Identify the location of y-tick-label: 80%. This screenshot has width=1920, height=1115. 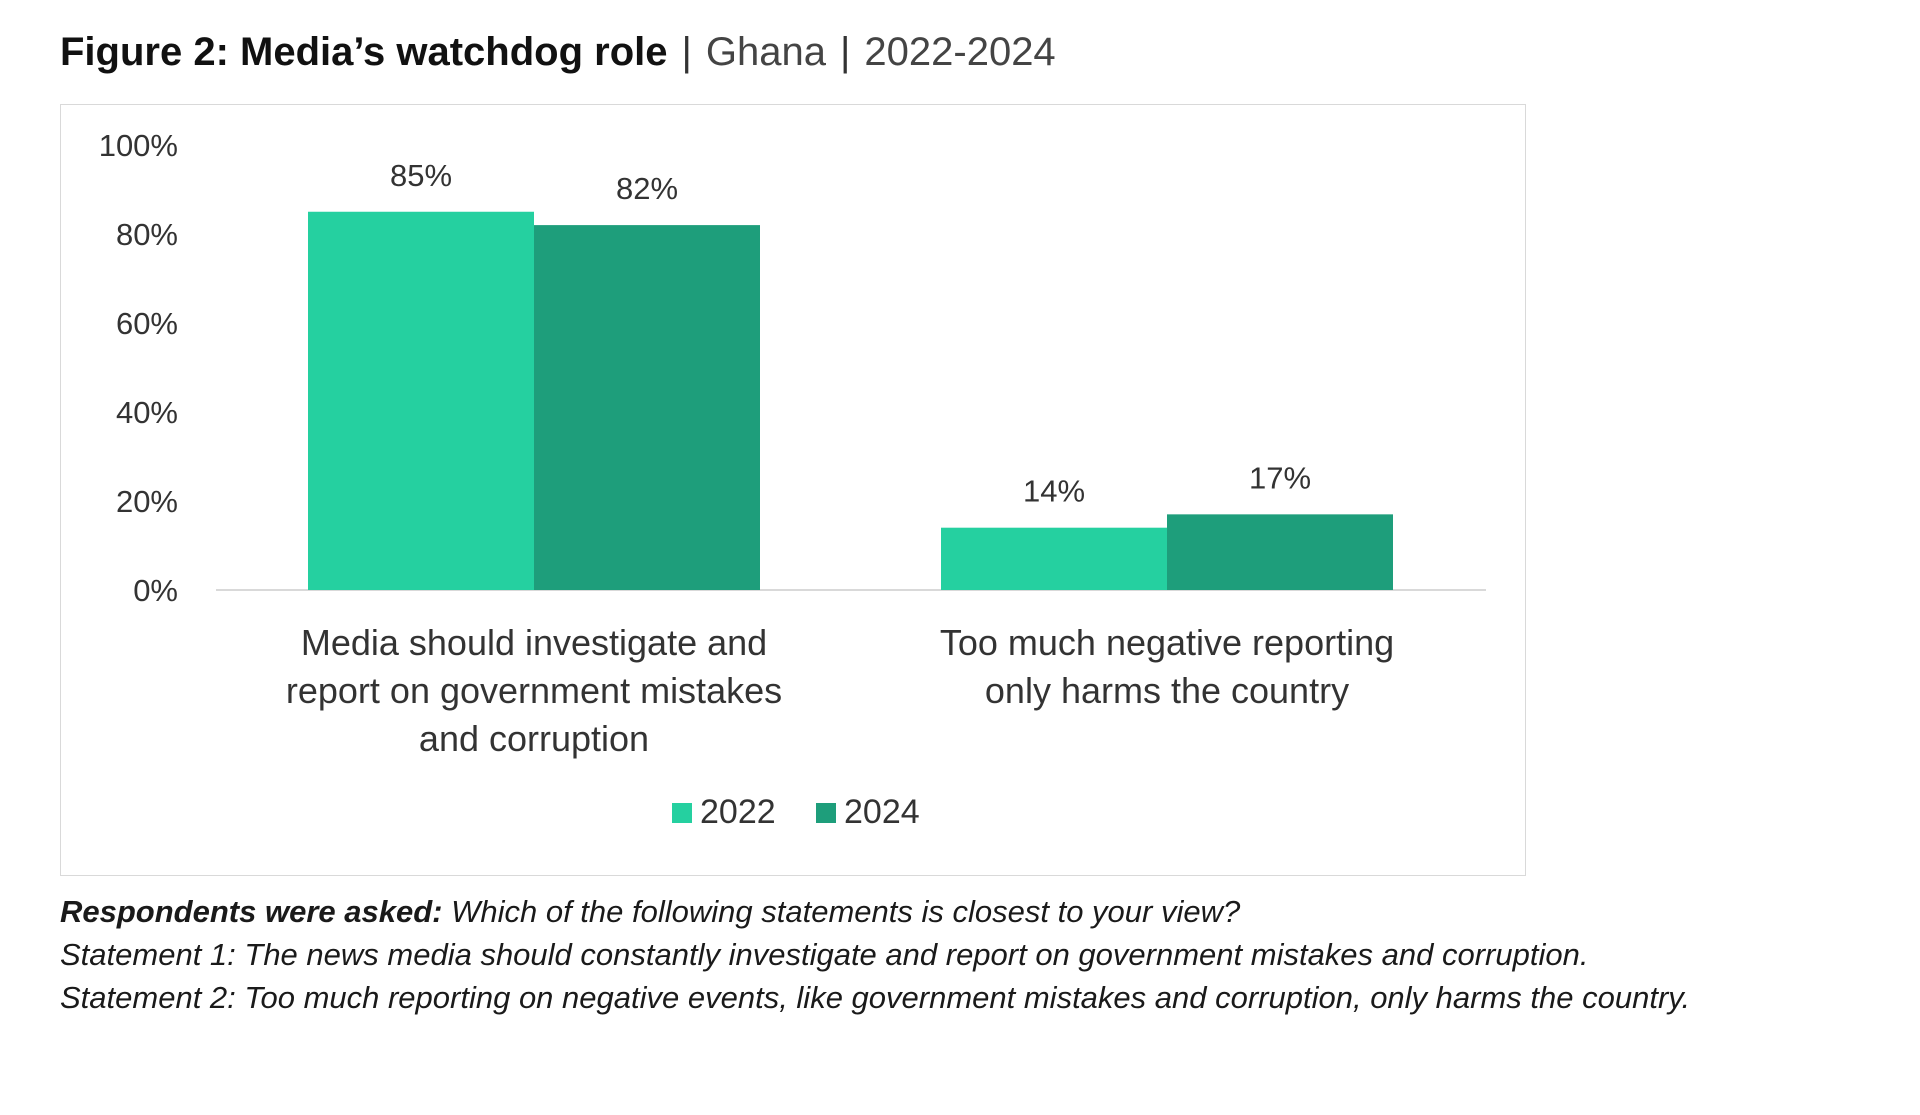
(147, 234).